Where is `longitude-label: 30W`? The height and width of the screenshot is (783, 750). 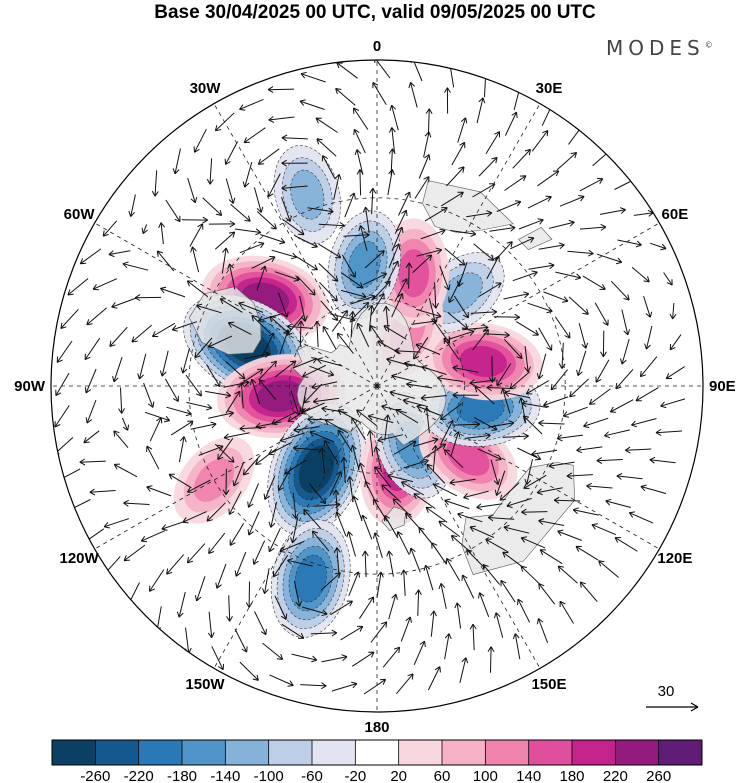 longitude-label: 30W is located at coordinates (206, 88).